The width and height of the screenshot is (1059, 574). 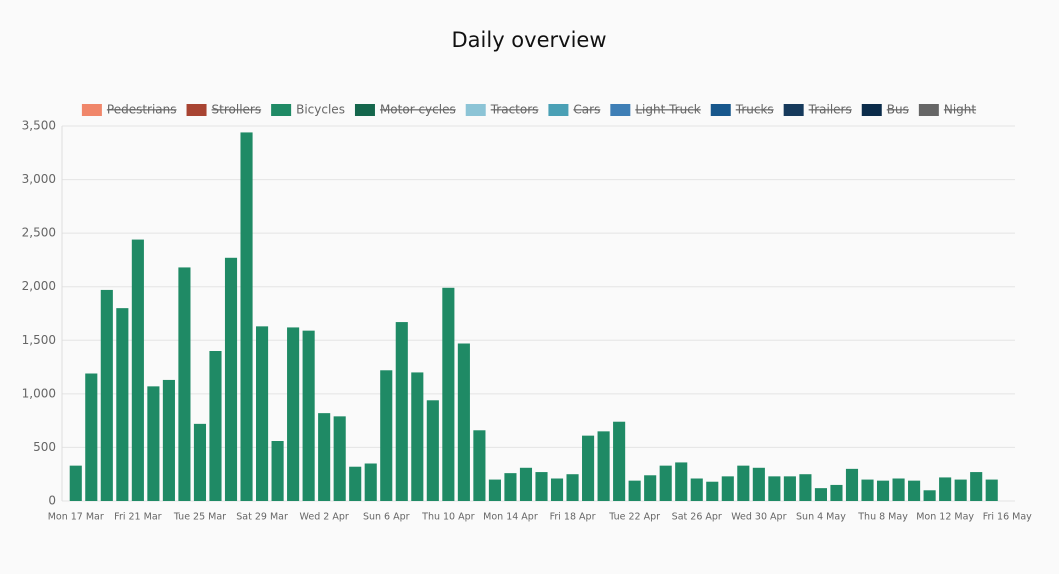 What do you see at coordinates (199, 517) in the screenshot?
I see `x-tick-label: Tue 25 Mar` at bounding box center [199, 517].